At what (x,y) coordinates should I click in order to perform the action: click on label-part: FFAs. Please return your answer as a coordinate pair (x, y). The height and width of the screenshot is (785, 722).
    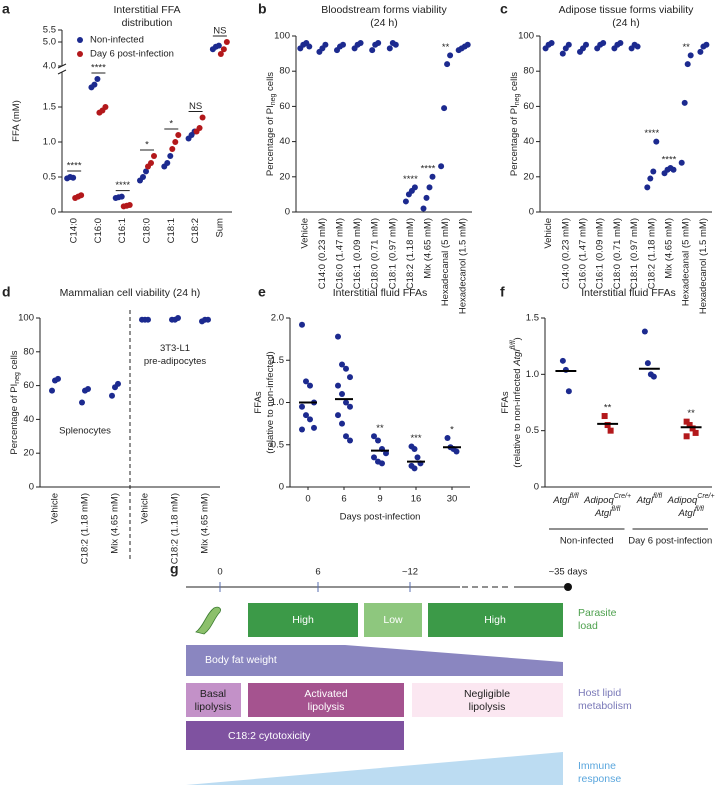
    Looking at the image, I should click on (258, 402).